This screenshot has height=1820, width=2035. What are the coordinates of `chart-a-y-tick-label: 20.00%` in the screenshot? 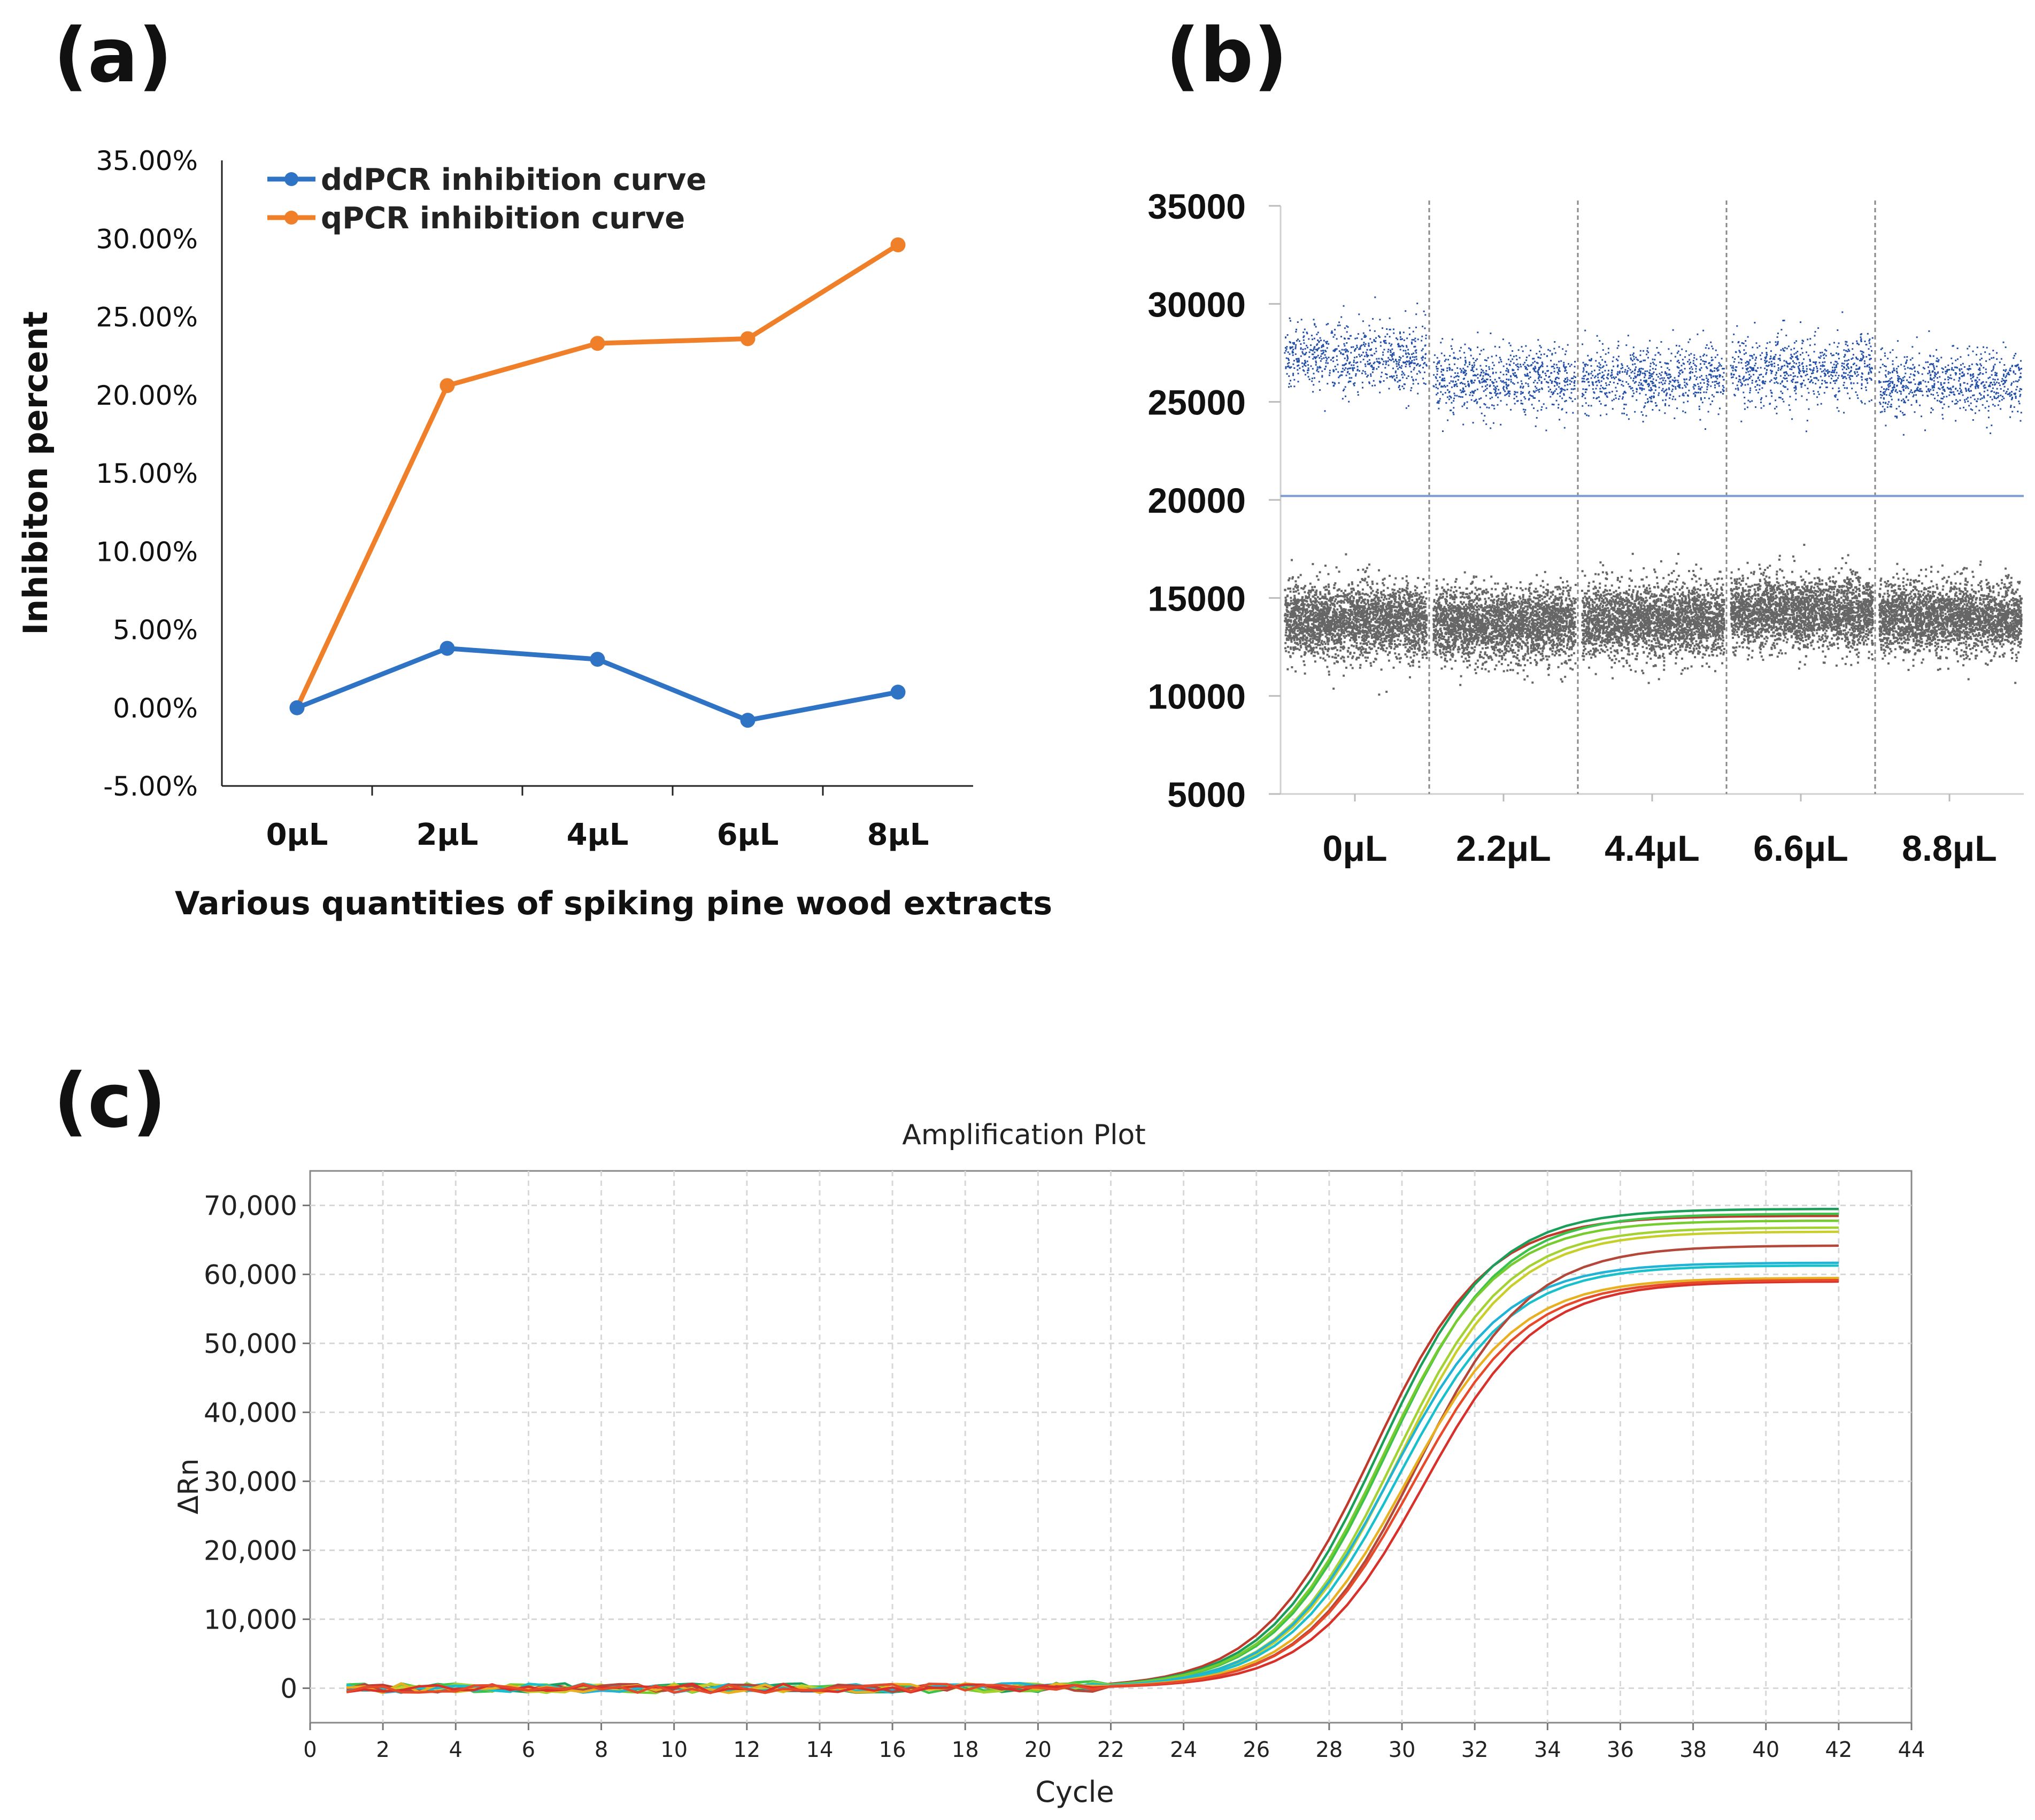 It's located at (147, 396).